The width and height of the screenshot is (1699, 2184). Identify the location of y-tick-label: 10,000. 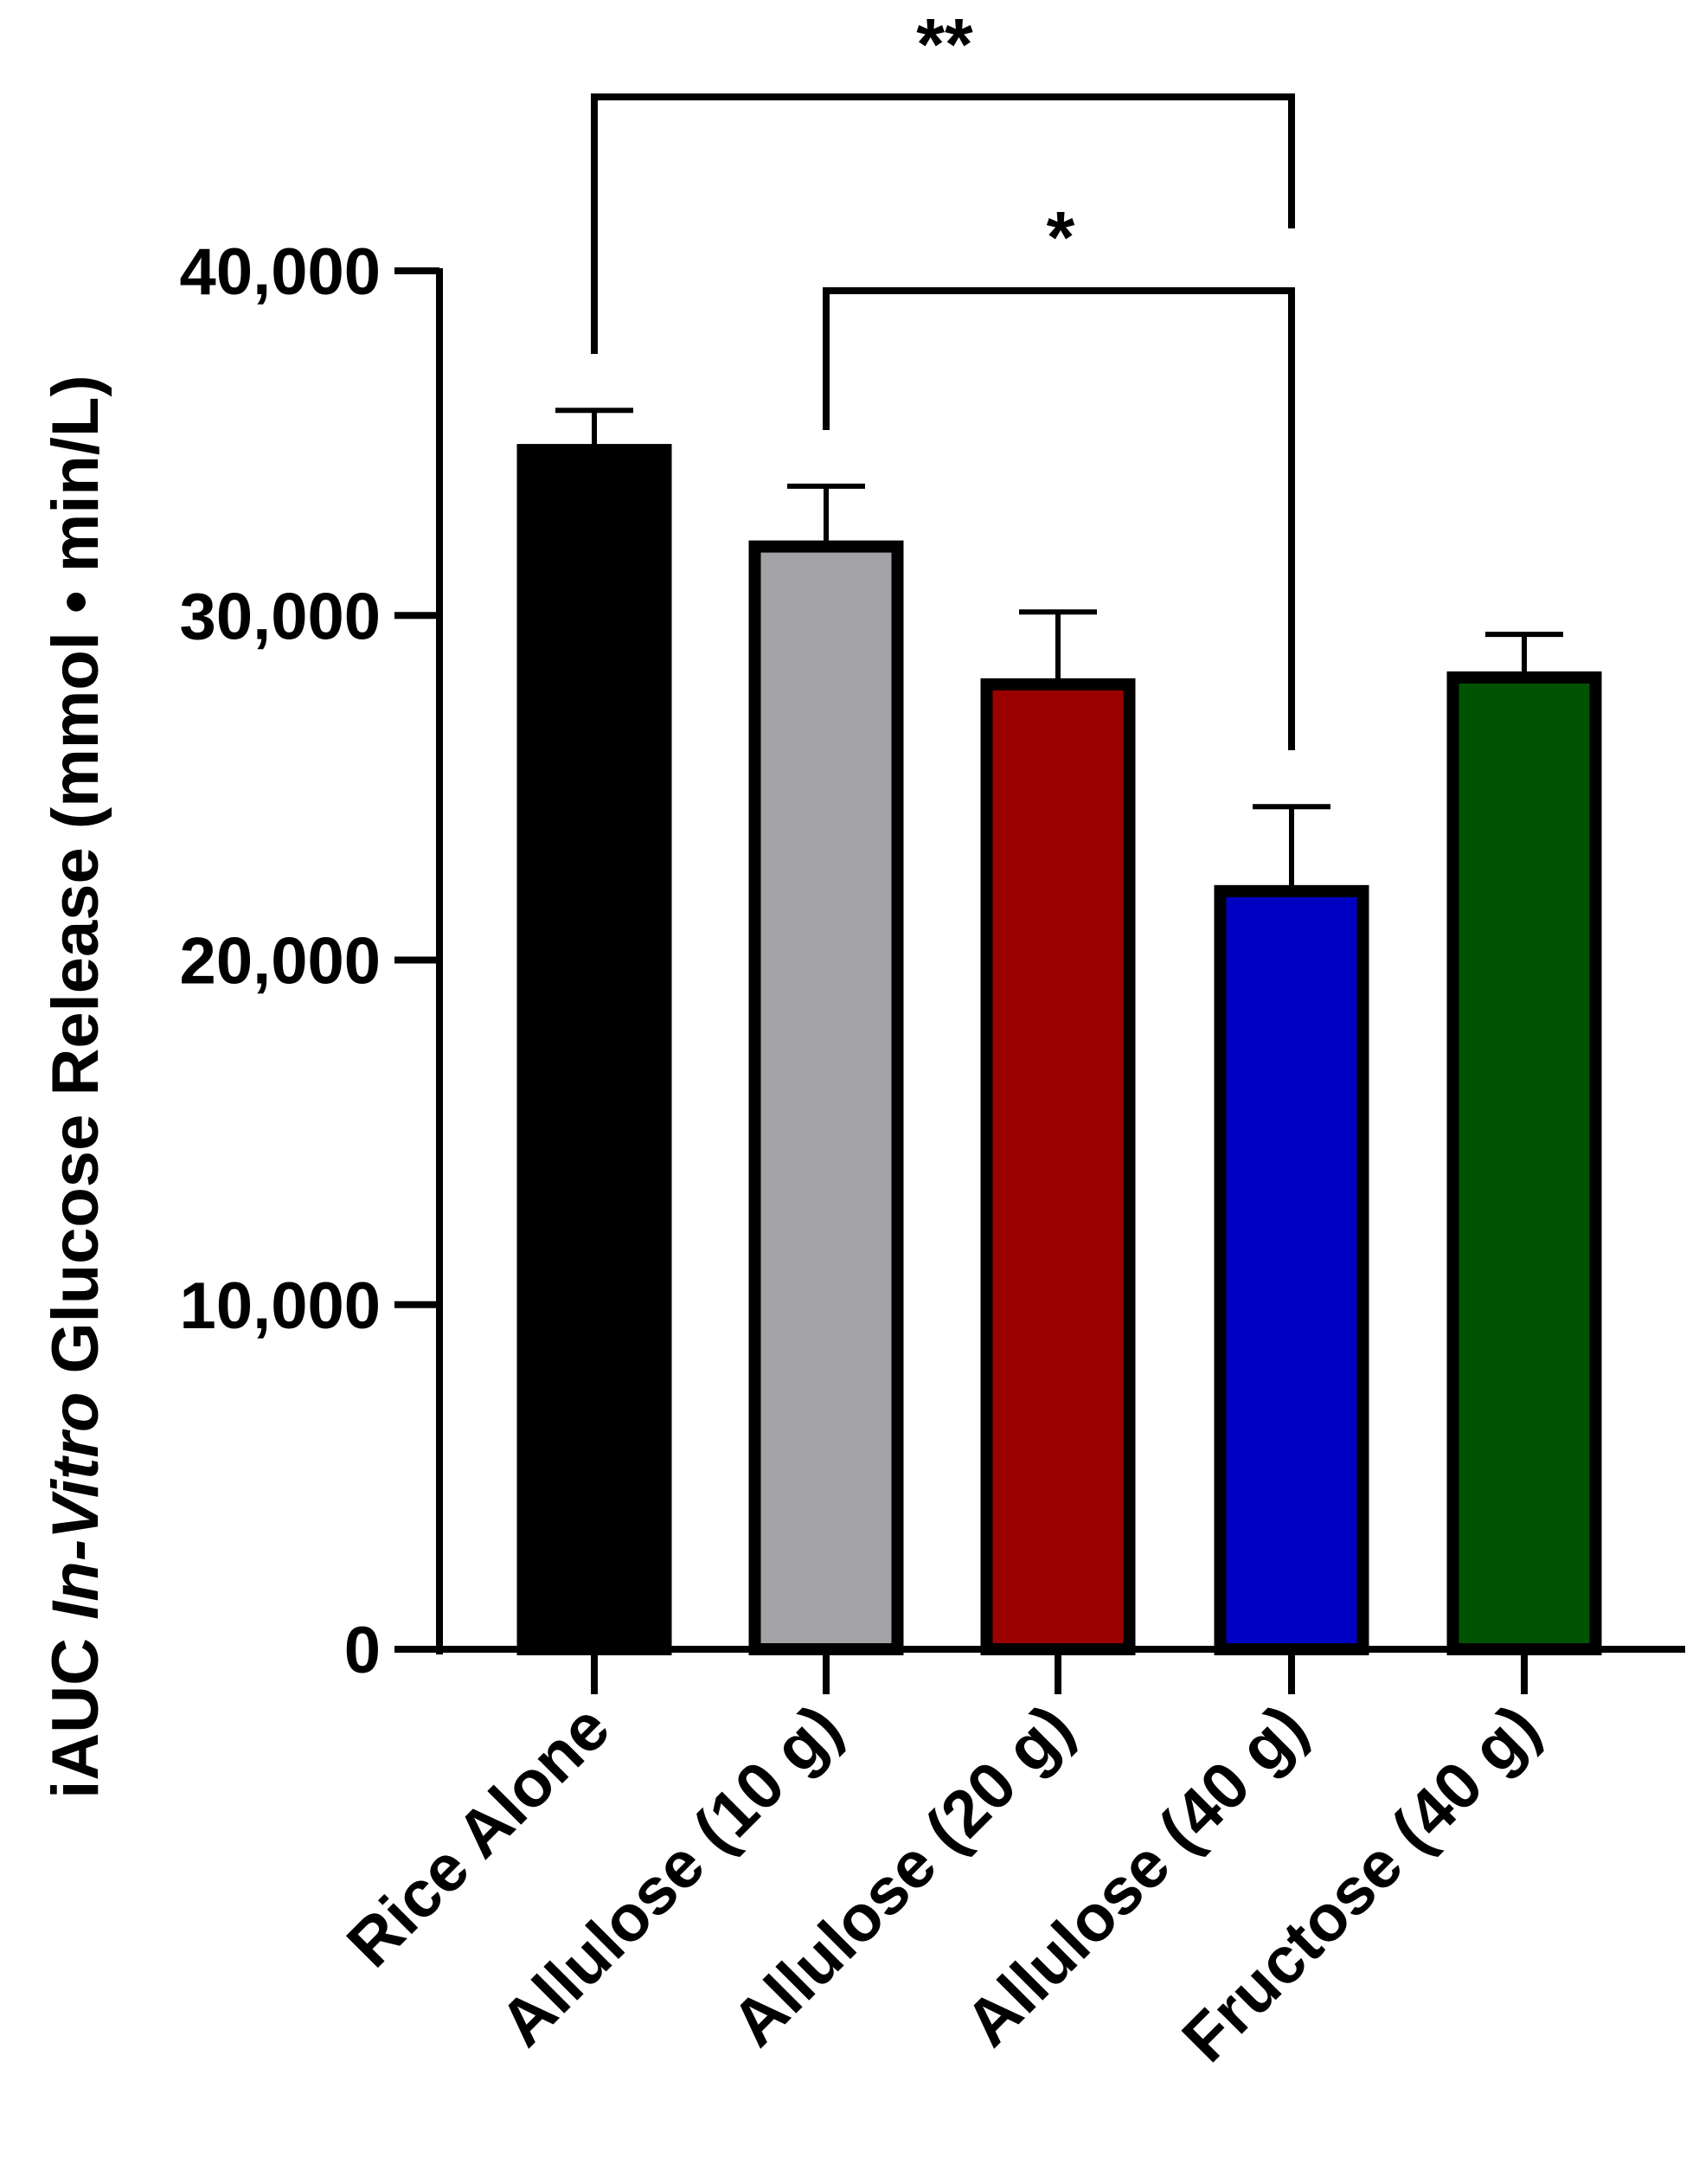
(280, 1306).